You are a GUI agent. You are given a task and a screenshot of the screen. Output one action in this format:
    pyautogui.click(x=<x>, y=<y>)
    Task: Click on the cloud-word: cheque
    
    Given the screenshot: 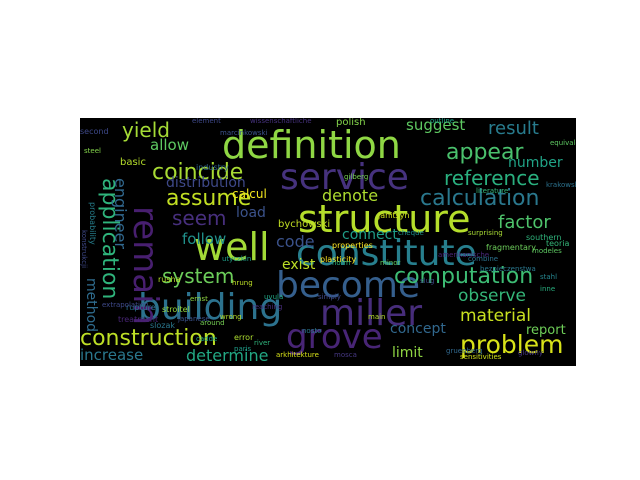 What is the action you would take?
    pyautogui.click(x=411, y=233)
    